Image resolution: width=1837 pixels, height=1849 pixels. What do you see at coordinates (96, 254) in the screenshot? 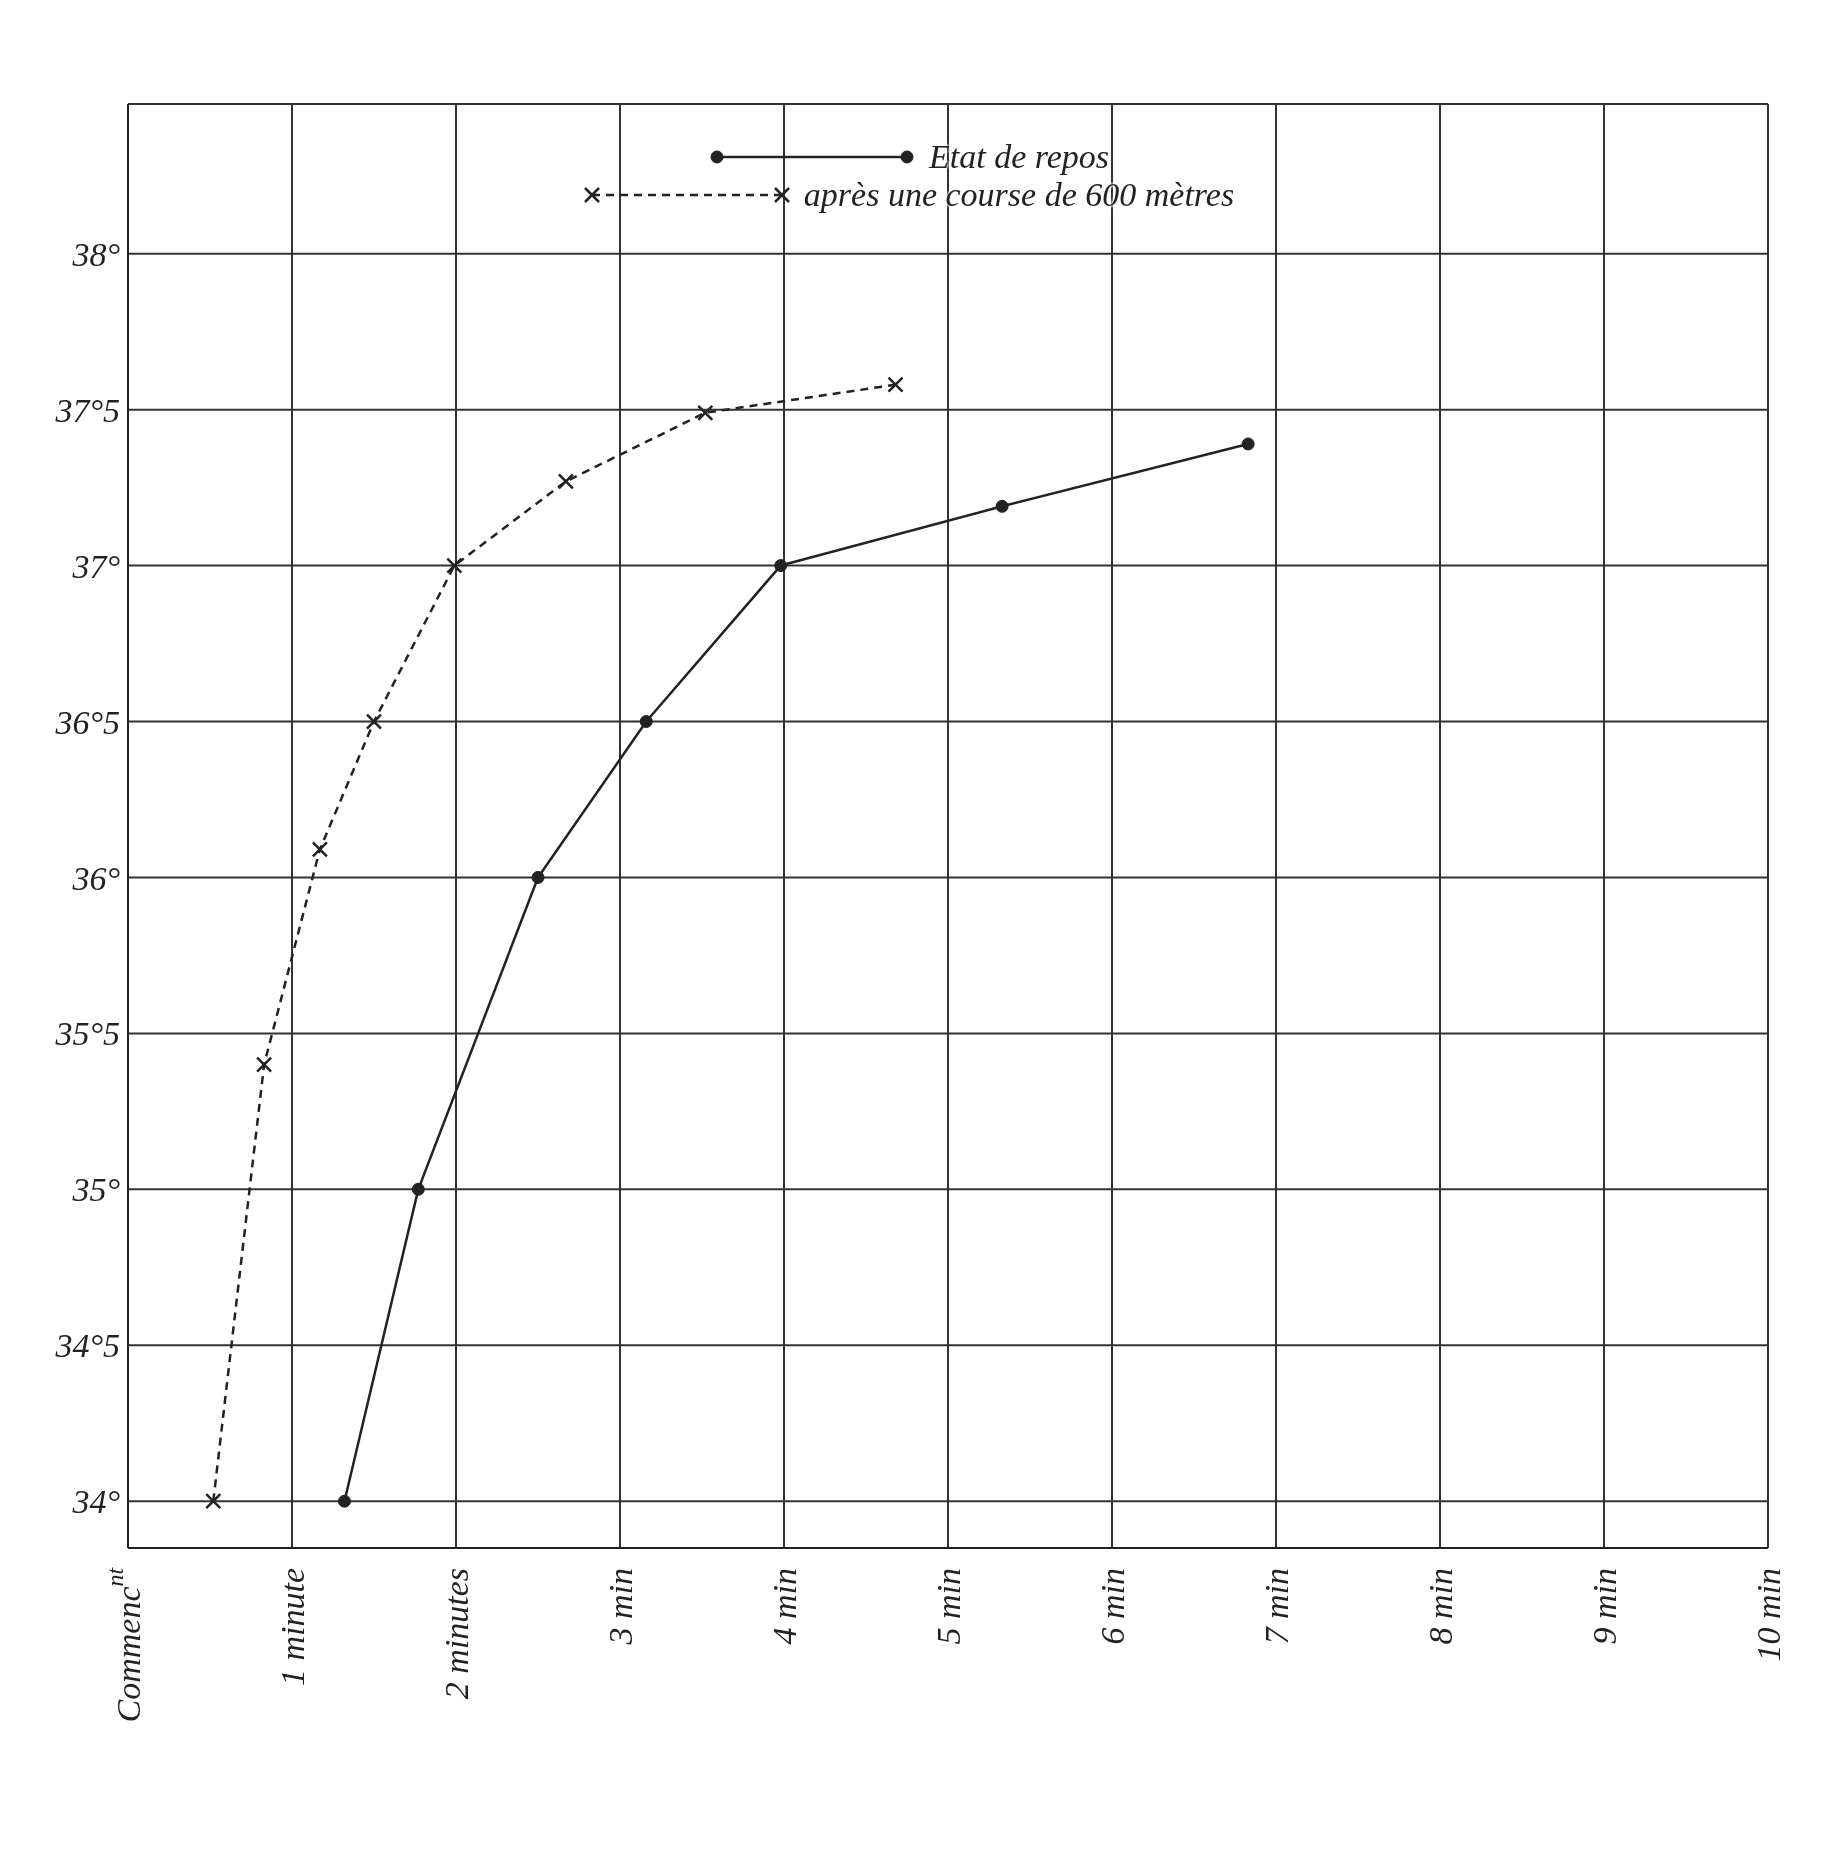
I see `y-tick-label: 38°` at bounding box center [96, 254].